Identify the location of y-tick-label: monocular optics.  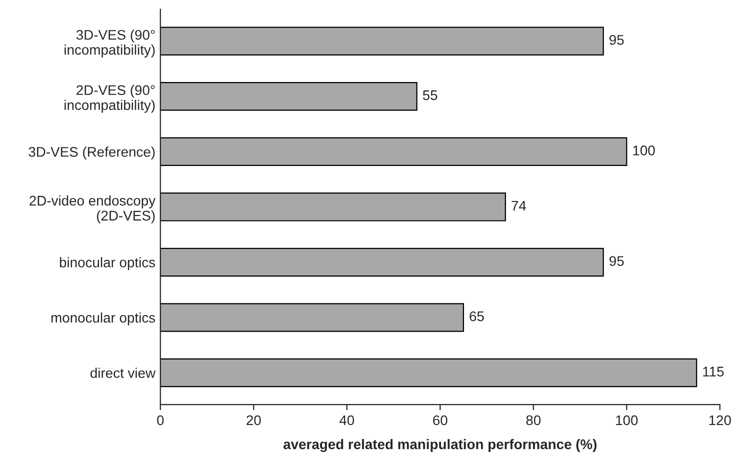
(103, 319).